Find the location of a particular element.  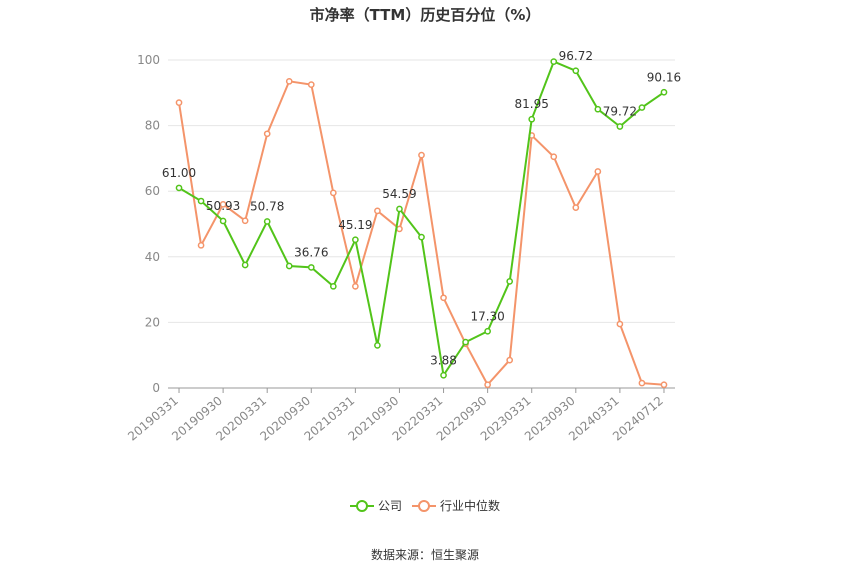

data-label: 50.93 is located at coordinates (223, 206).